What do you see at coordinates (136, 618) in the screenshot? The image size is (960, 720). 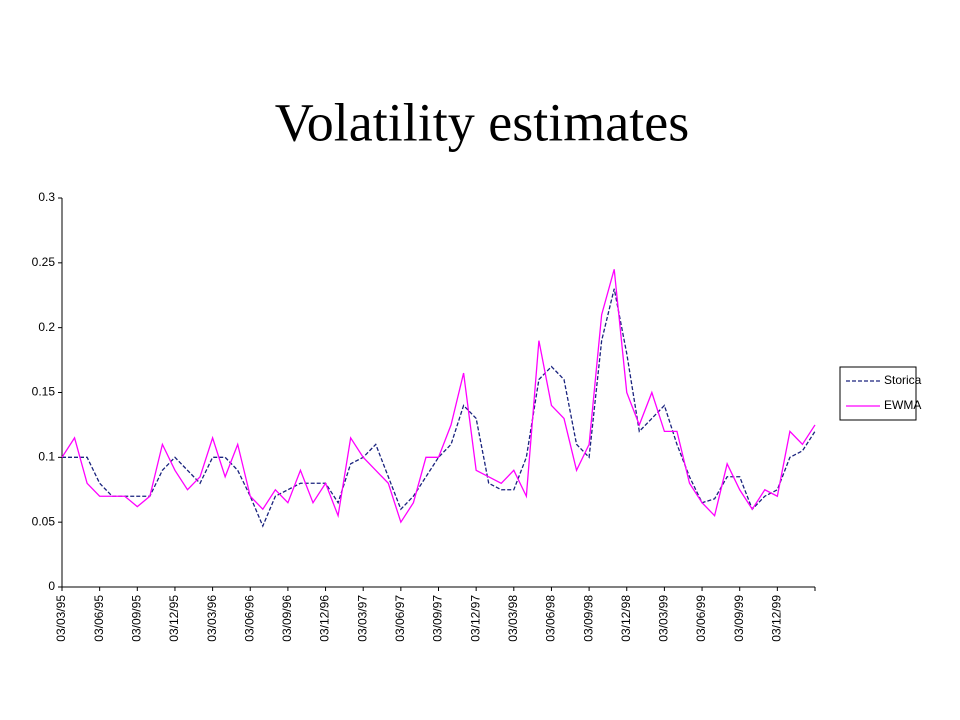 I see `x-tick-label: 03/09/95` at bounding box center [136, 618].